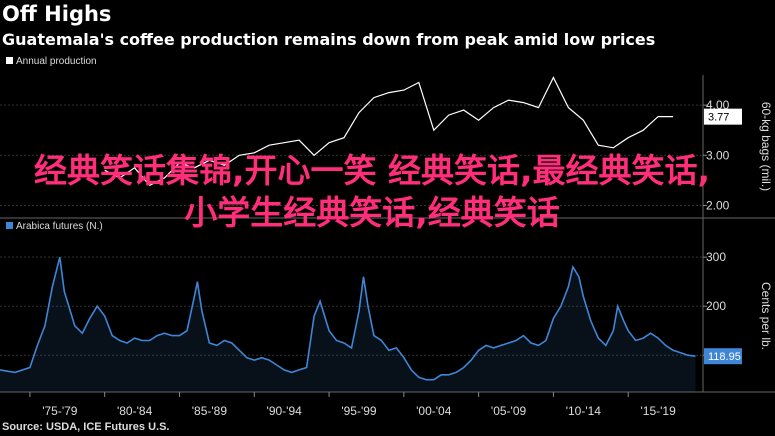  I want to click on x-tick-label: '95-'99, so click(359, 411).